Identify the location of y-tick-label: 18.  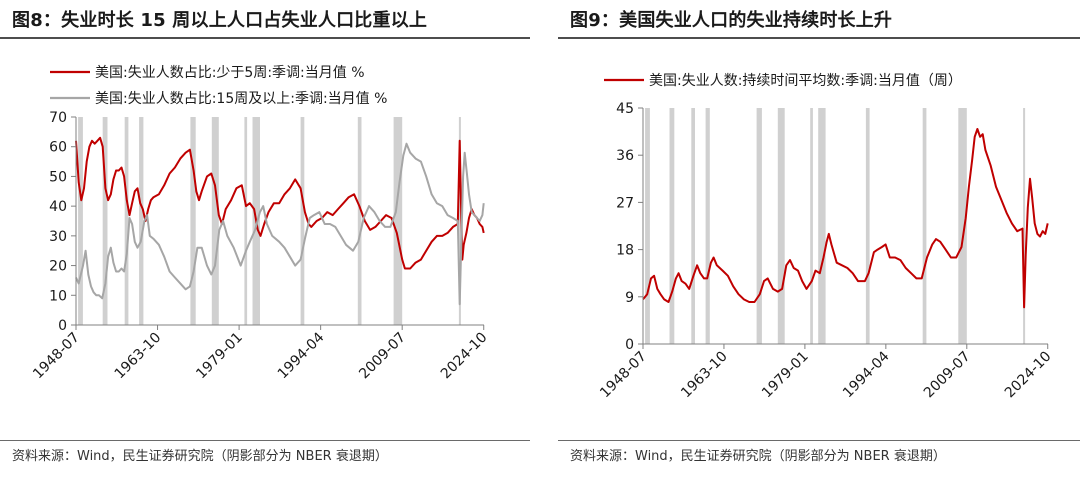
(625, 251).